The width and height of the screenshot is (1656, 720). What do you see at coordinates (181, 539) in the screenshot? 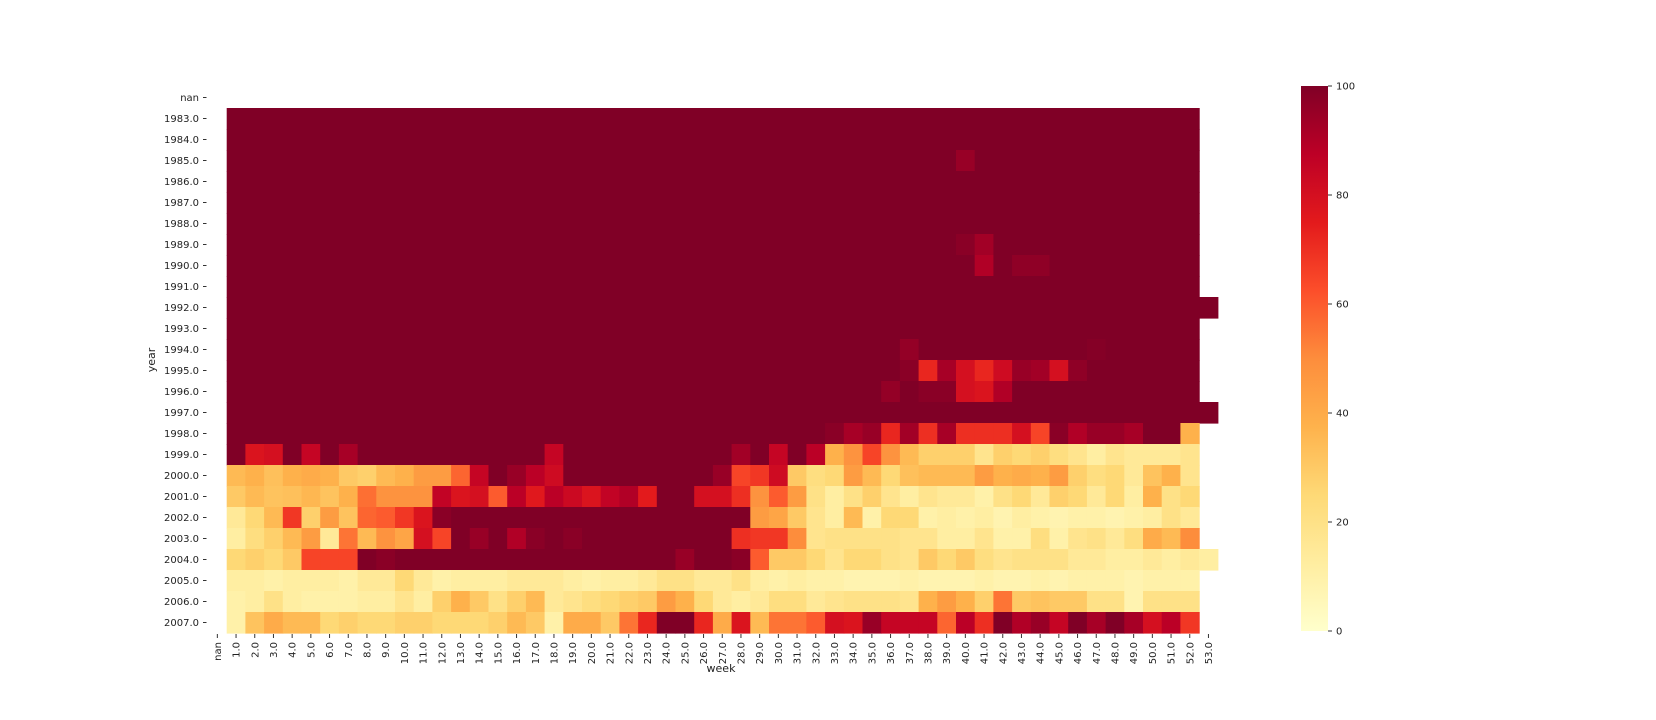
I see `y-tick-label: 2003.0` at bounding box center [181, 539].